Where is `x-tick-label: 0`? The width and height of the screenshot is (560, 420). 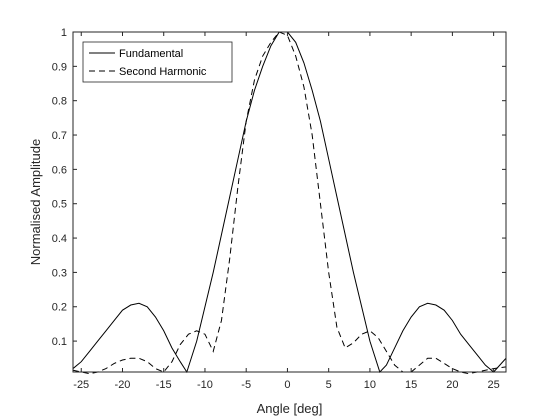 x-tick-label: 0 is located at coordinates (287, 385).